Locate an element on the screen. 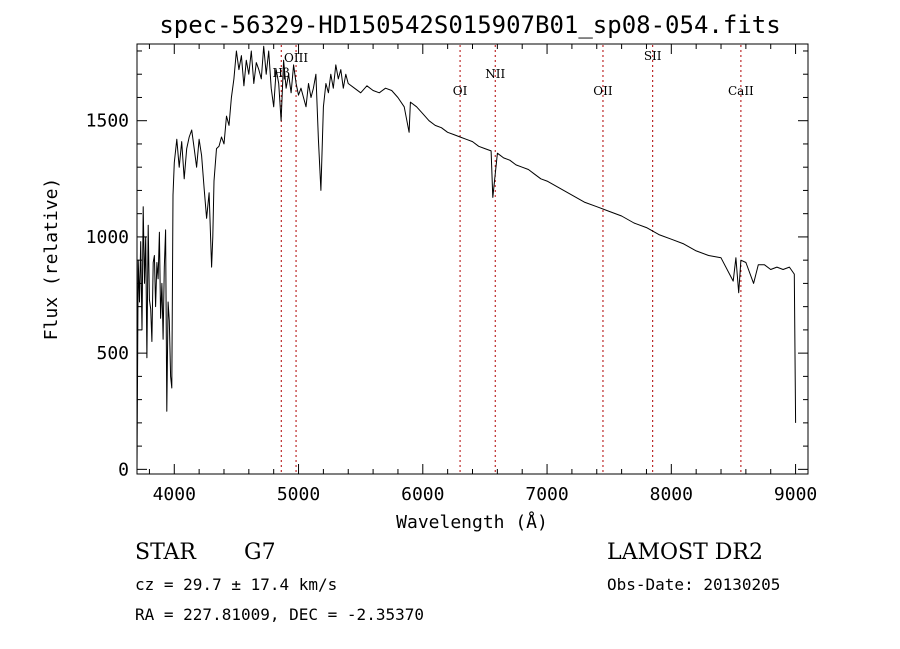 Image resolution: width=900 pixels, height=649 pixels. ref-line-label: SII is located at coordinates (653, 56).